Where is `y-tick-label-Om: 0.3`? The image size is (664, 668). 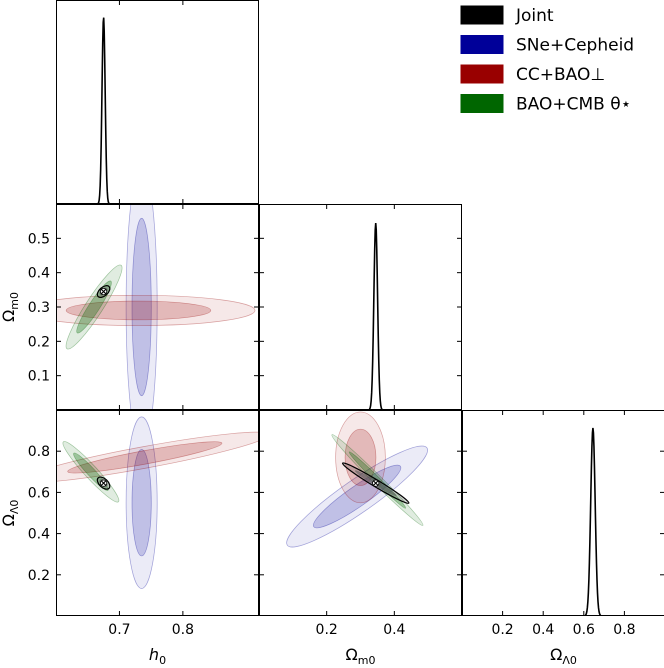
y-tick-label-Om: 0.3 is located at coordinates (39, 308).